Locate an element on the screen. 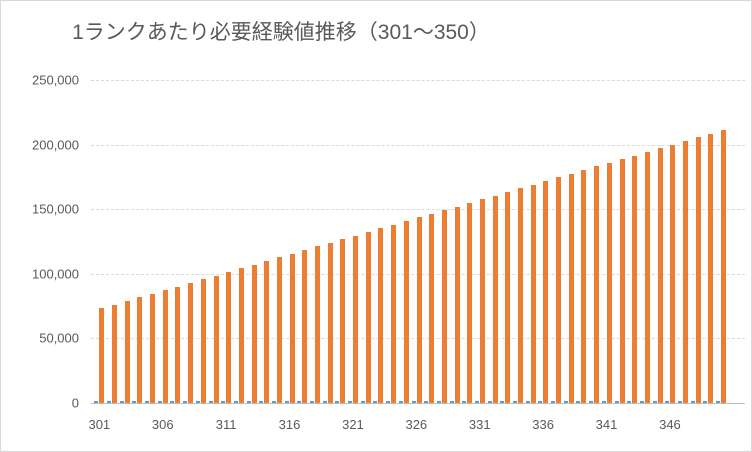  x-tick-label-341: 341 is located at coordinates (606, 424).